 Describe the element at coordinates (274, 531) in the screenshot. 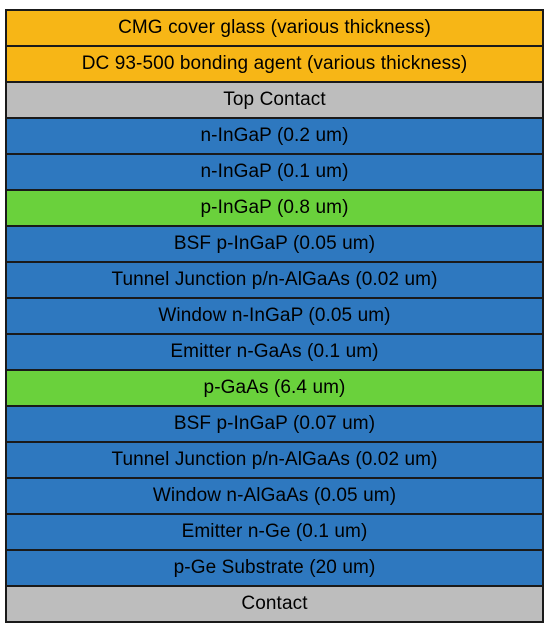

I see `layer-emitter-n-ge: Emitter n-Ge (0.1 um)` at that location.